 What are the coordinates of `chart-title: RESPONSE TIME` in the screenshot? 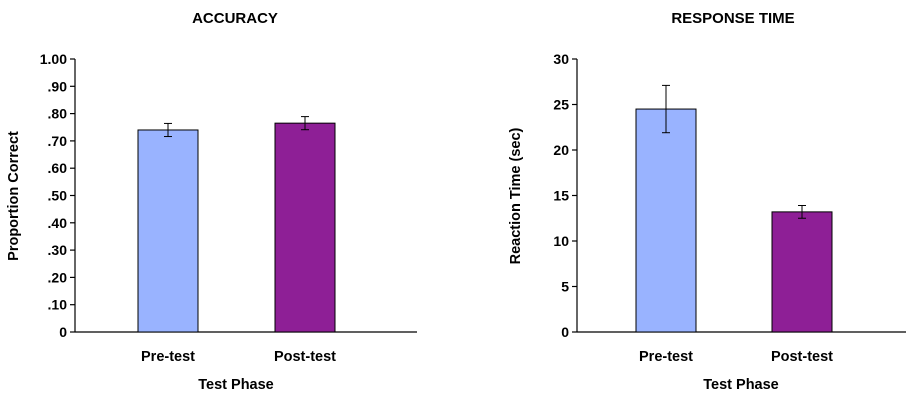 It's located at (732, 18).